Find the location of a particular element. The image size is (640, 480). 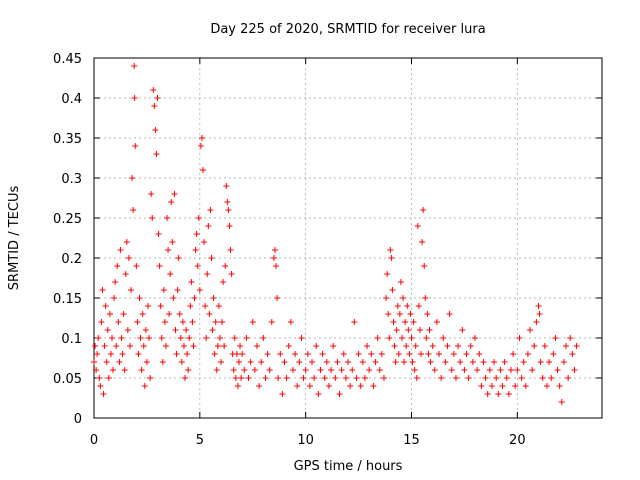

x-tick-label: 20 is located at coordinates (517, 440).